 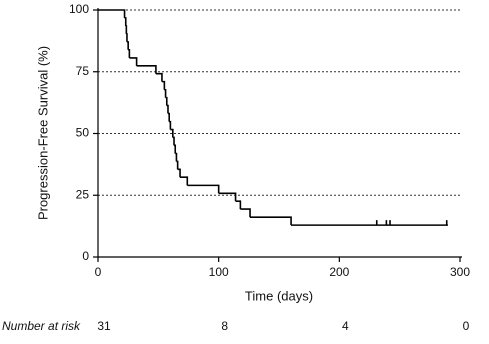 I want to click on at-risk-count: 8, so click(x=224, y=326).